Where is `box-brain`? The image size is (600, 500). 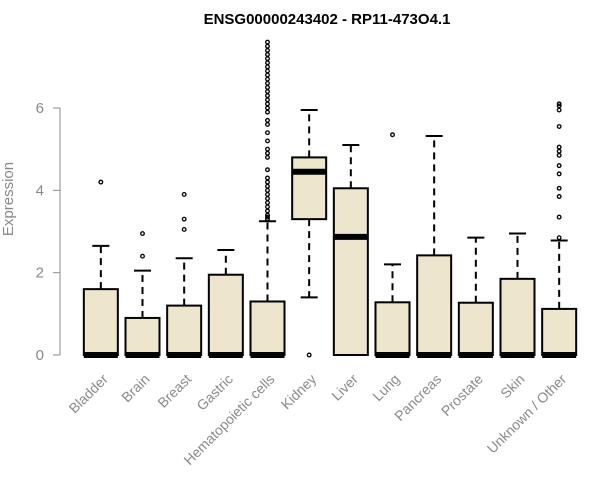
box-brain is located at coordinates (142, 294).